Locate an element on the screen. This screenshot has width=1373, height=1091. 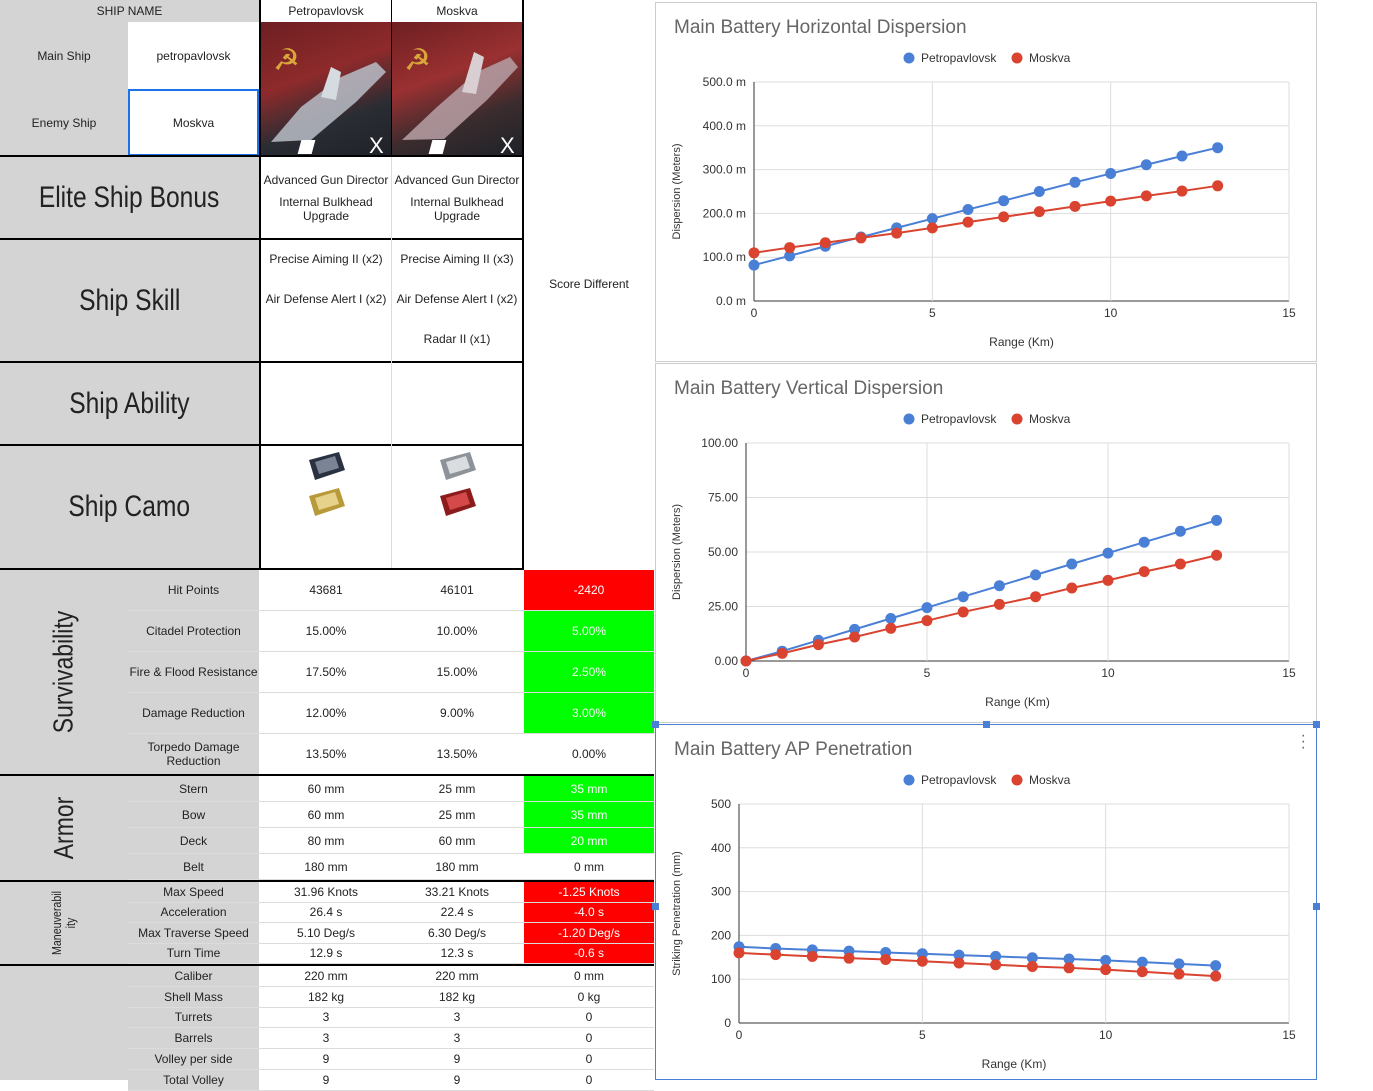
bat-row-diff: 0 kg is located at coordinates (589, 996).